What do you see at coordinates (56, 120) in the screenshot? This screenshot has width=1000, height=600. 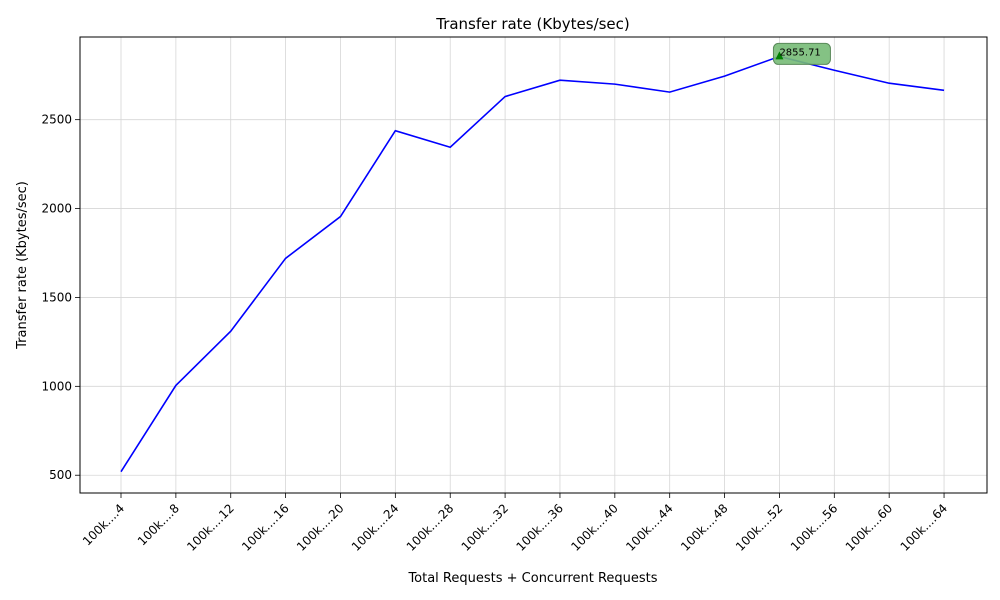 I see `y-tick-label: 2500` at bounding box center [56, 120].